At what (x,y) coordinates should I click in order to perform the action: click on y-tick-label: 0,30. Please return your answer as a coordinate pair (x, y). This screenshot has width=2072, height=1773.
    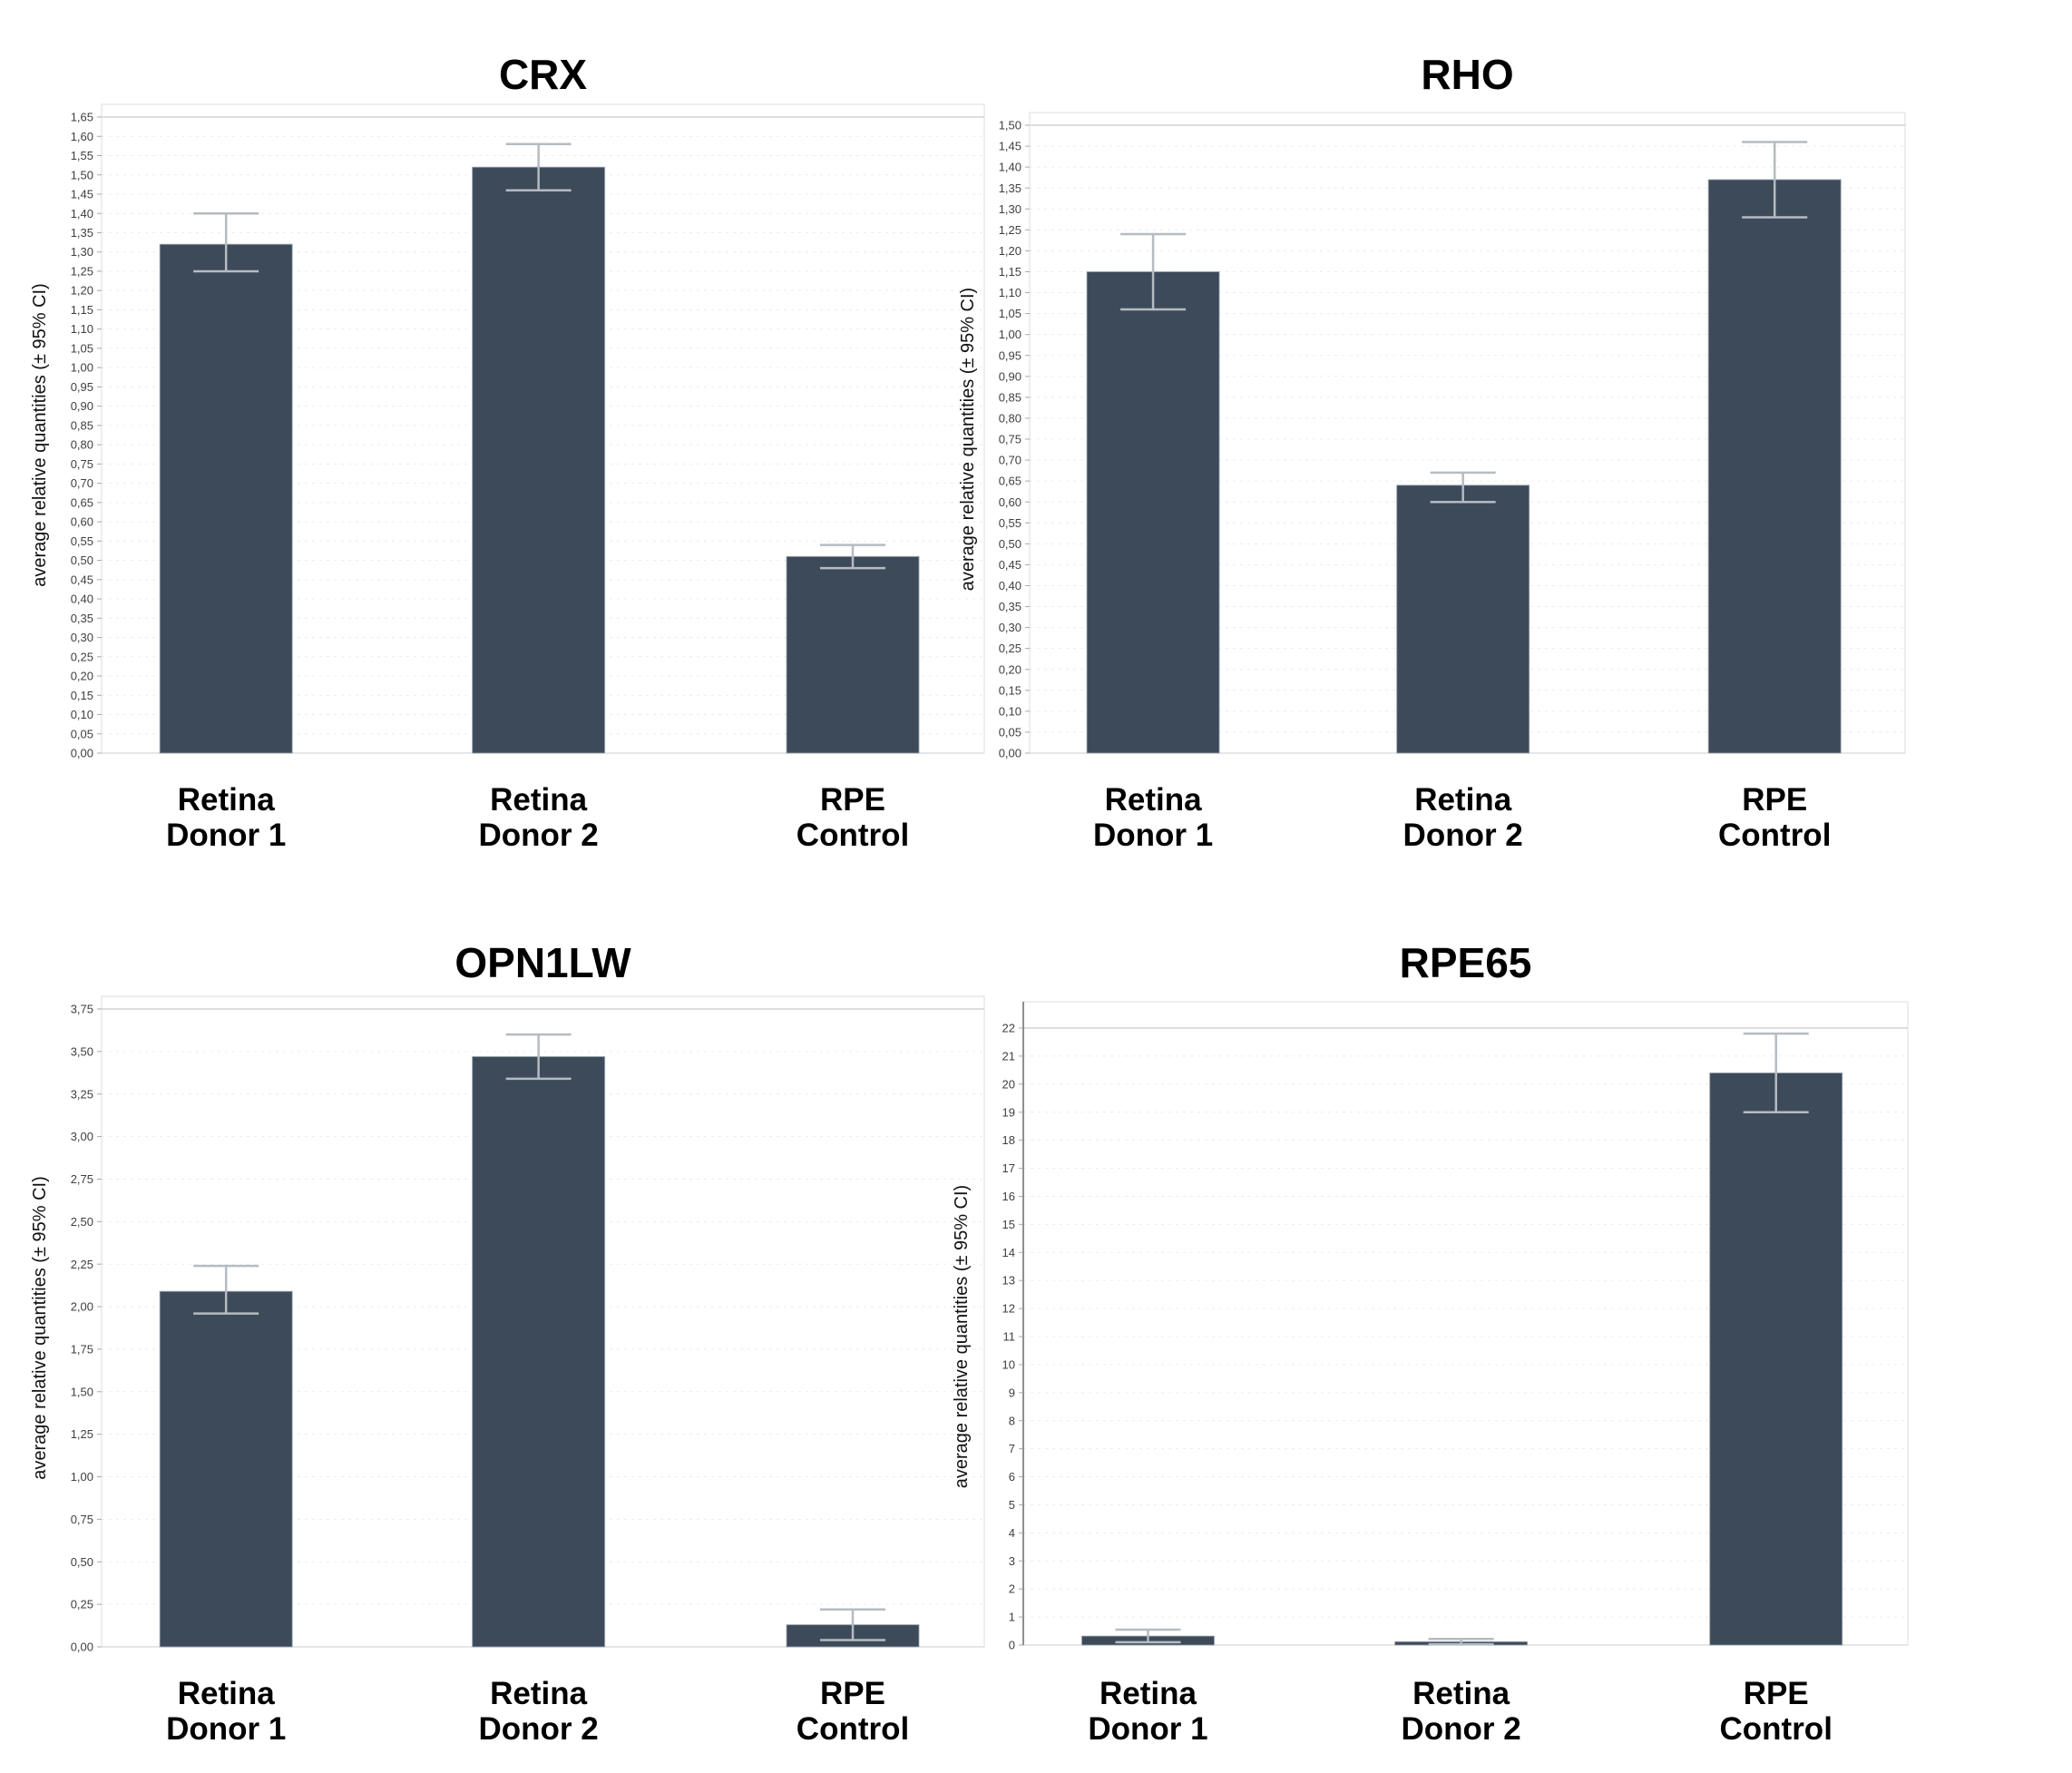
    Looking at the image, I should click on (1010, 627).